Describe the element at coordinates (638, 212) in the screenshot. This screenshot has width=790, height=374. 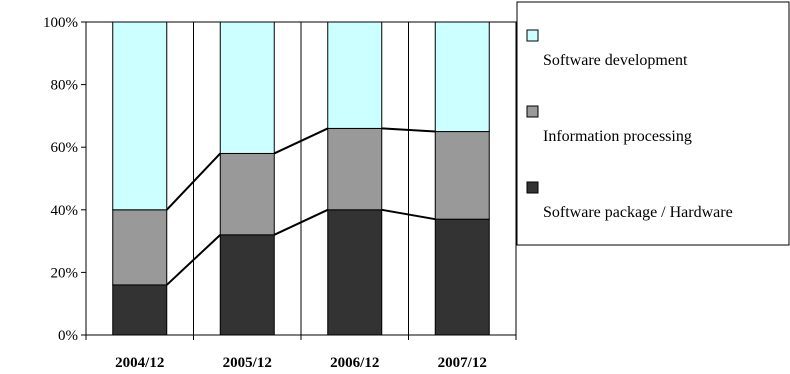
I see `legend-label: Software package / Hardware` at that location.